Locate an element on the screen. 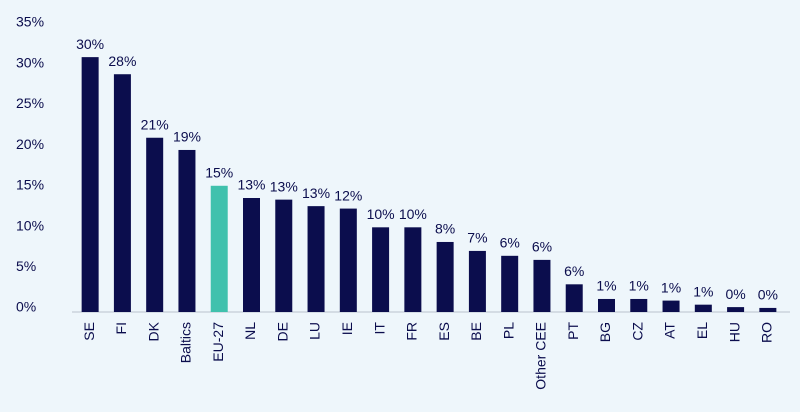  x-tick-label: IE is located at coordinates (347, 328).